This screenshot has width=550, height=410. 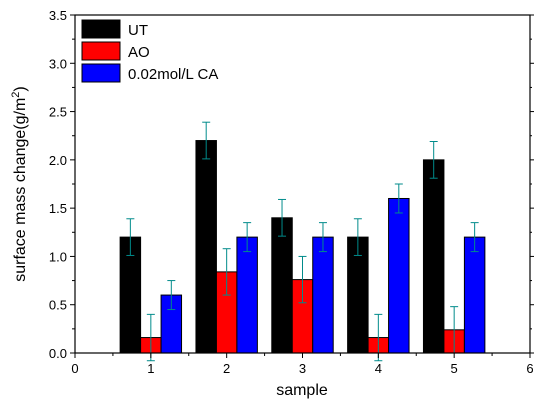 What do you see at coordinates (74, 368) in the screenshot?
I see `x-tick-label: 0` at bounding box center [74, 368].